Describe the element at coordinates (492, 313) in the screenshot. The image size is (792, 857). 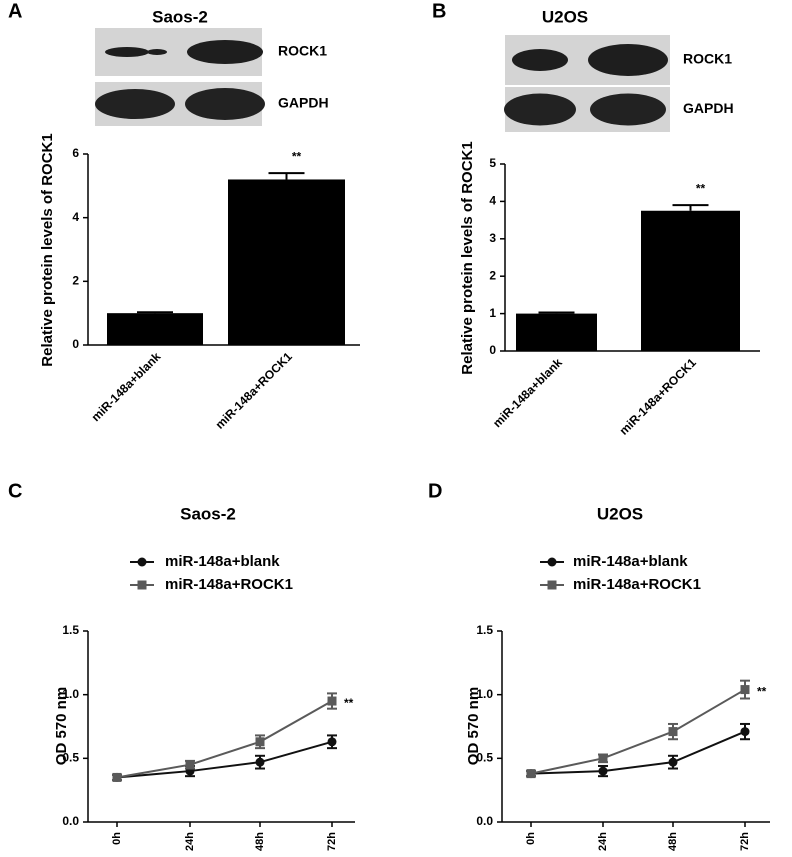
I see `y-tick-label: 1` at that location.